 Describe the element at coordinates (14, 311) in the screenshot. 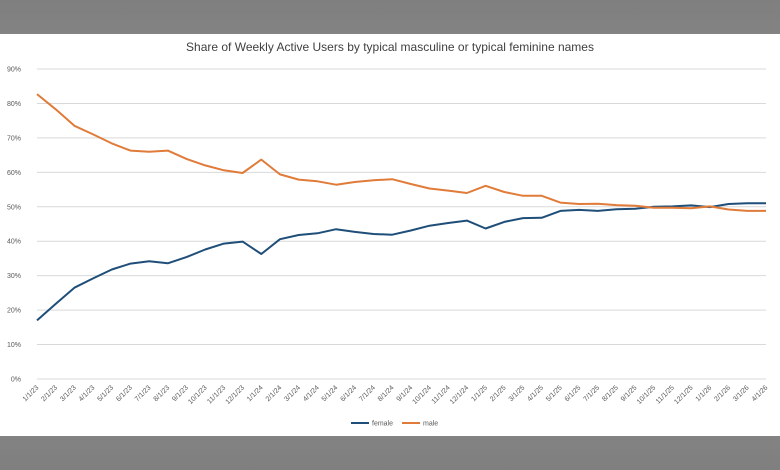

I see `y-tick-label: 20%` at that location.